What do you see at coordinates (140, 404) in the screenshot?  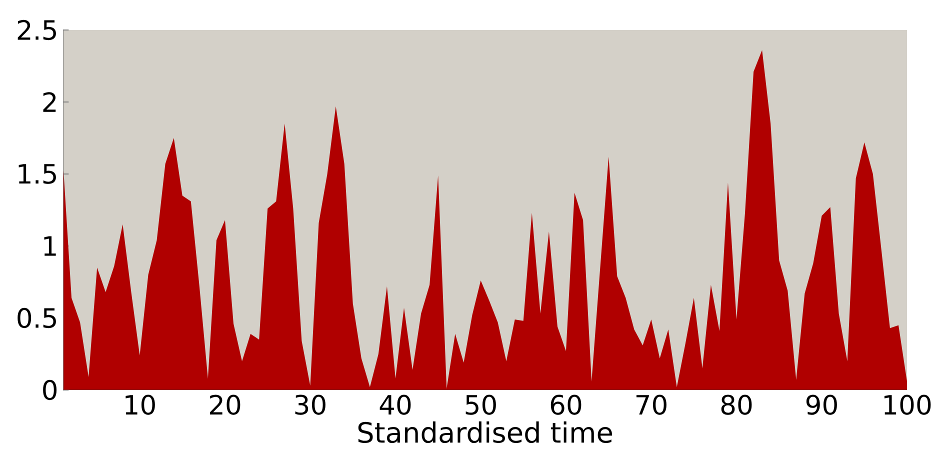 I see `x-tick-label: 10` at bounding box center [140, 404].